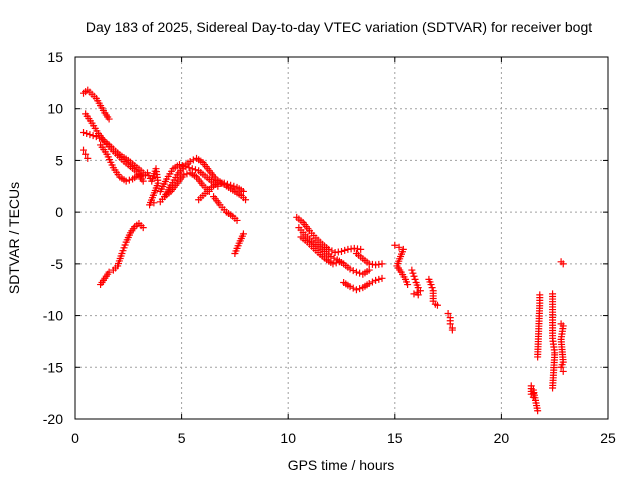 This screenshot has height=480, width=640. Describe the element at coordinates (57, 264) in the screenshot. I see `y-tick-label: -5` at that location.